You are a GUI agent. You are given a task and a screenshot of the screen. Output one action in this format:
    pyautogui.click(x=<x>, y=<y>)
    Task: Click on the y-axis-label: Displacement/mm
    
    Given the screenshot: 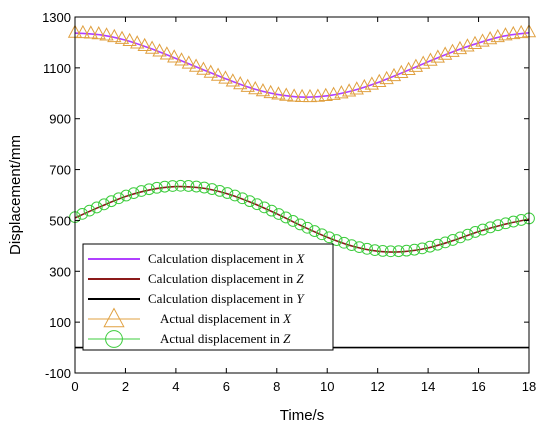 What is the action you would take?
    pyautogui.click(x=15, y=195)
    